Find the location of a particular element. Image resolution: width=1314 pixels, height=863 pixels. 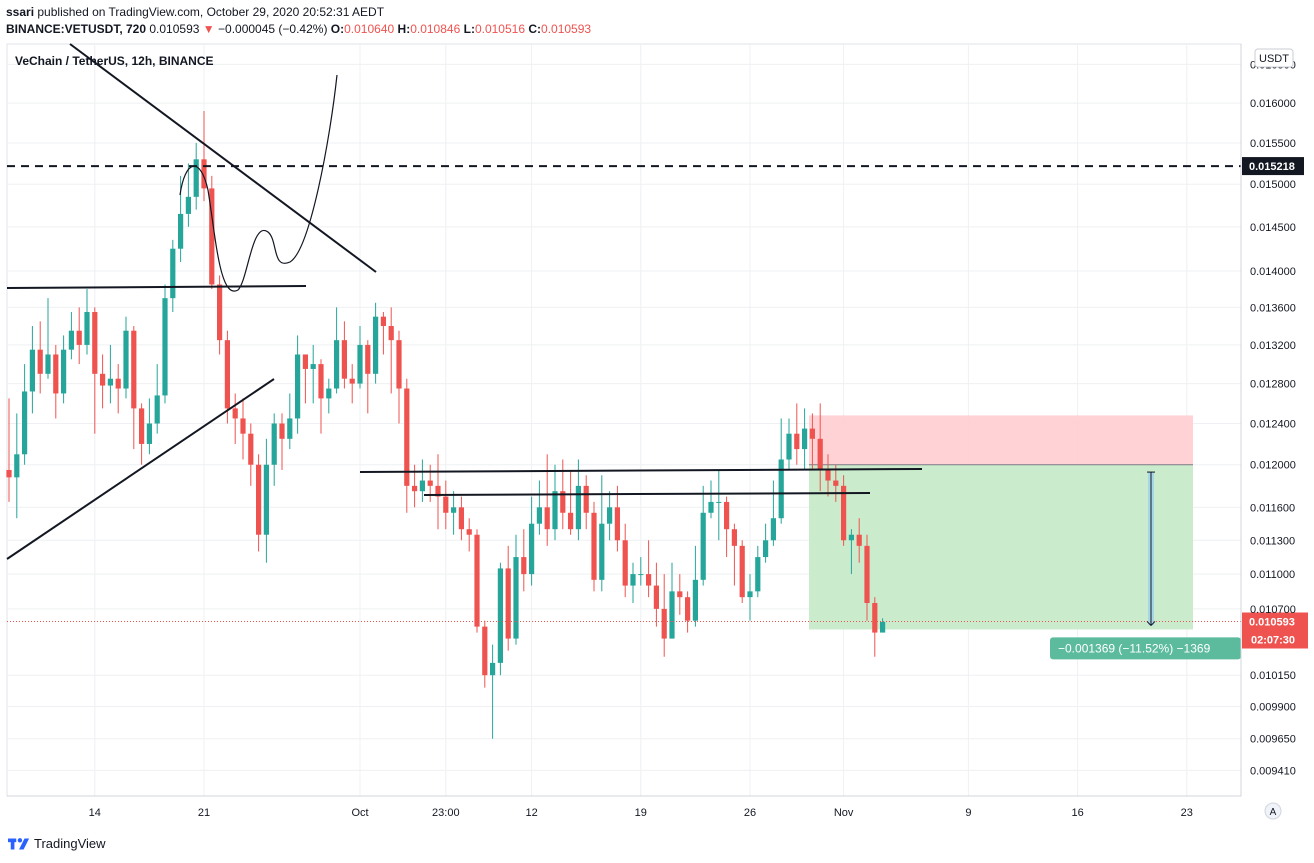

y-tick-label: 0.012000 is located at coordinates (1273, 466).